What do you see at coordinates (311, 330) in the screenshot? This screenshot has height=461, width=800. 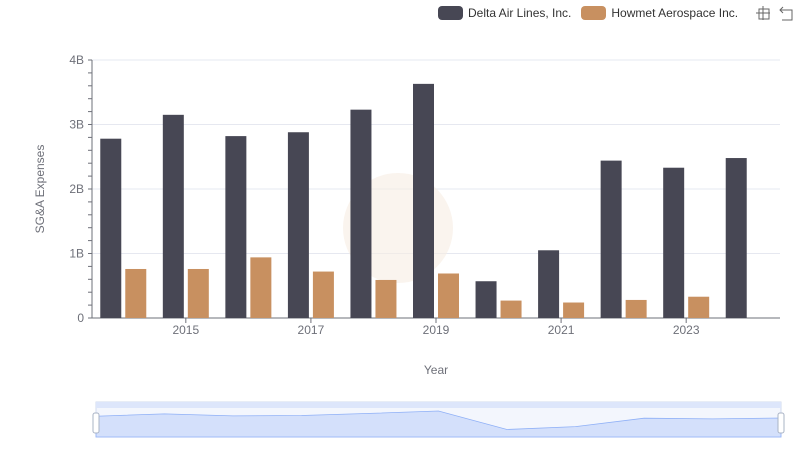 I see `x-tick-label: 2017` at bounding box center [311, 330].